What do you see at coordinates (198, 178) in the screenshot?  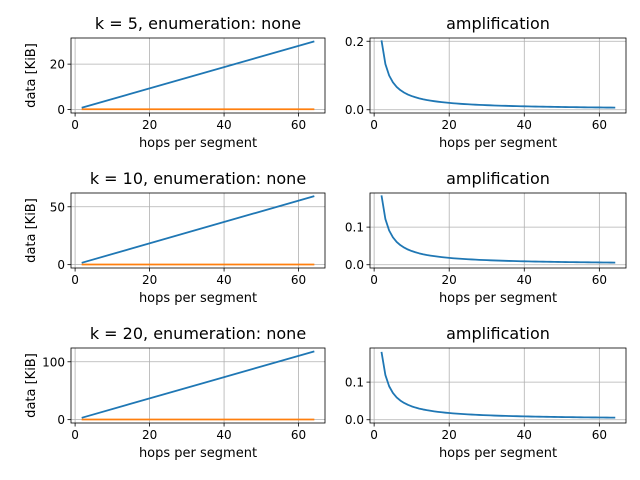 I see `chart-title: k = 10, enumeration: none` at bounding box center [198, 178].